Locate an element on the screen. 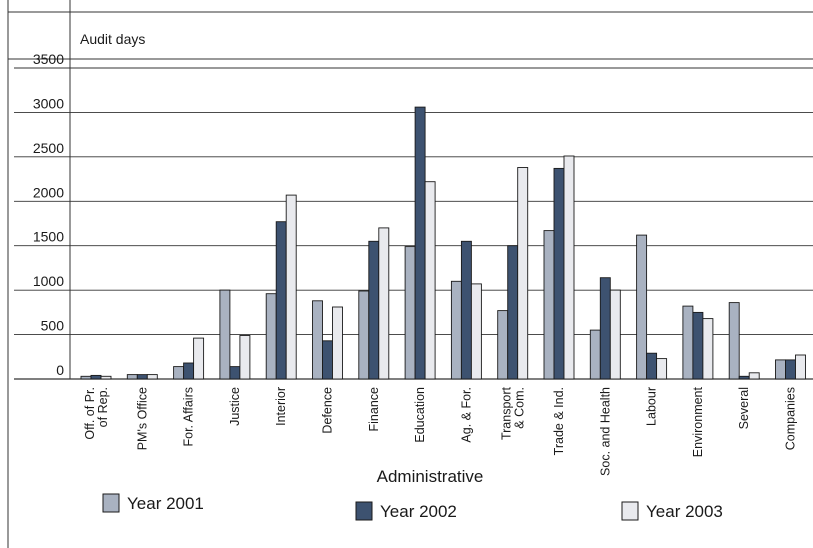 The image size is (813, 548). x-tick-label: Education is located at coordinates (420, 415).